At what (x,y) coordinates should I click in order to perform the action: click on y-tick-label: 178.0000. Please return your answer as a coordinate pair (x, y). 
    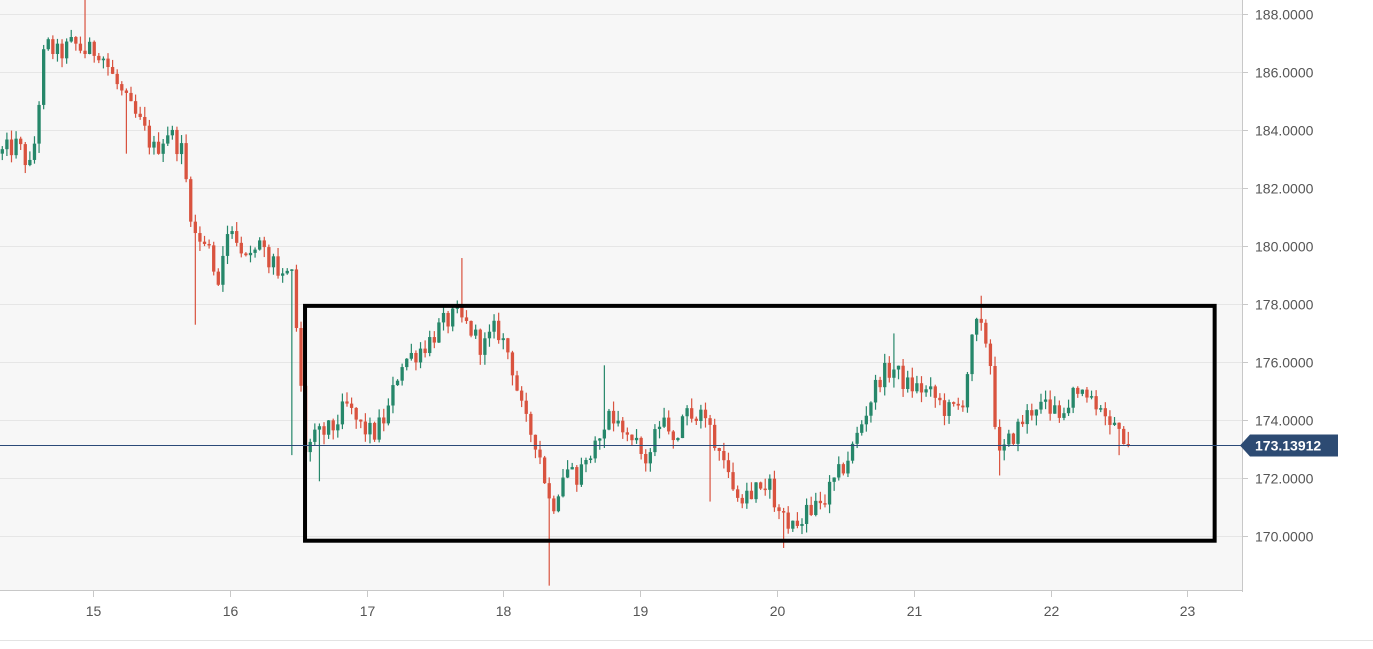
    Looking at the image, I should click on (1284, 305).